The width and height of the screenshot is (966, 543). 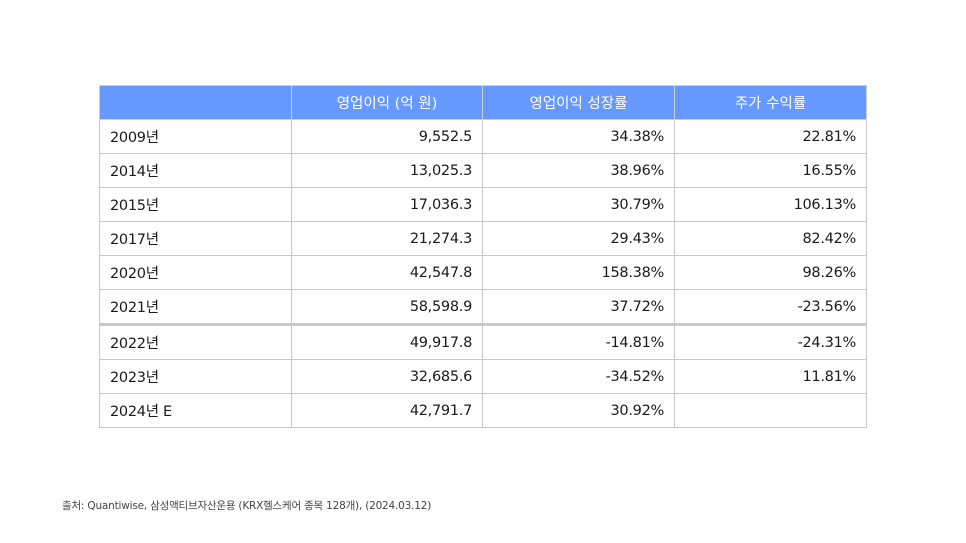 I want to click on cell-year: 2020년, so click(x=195, y=272).